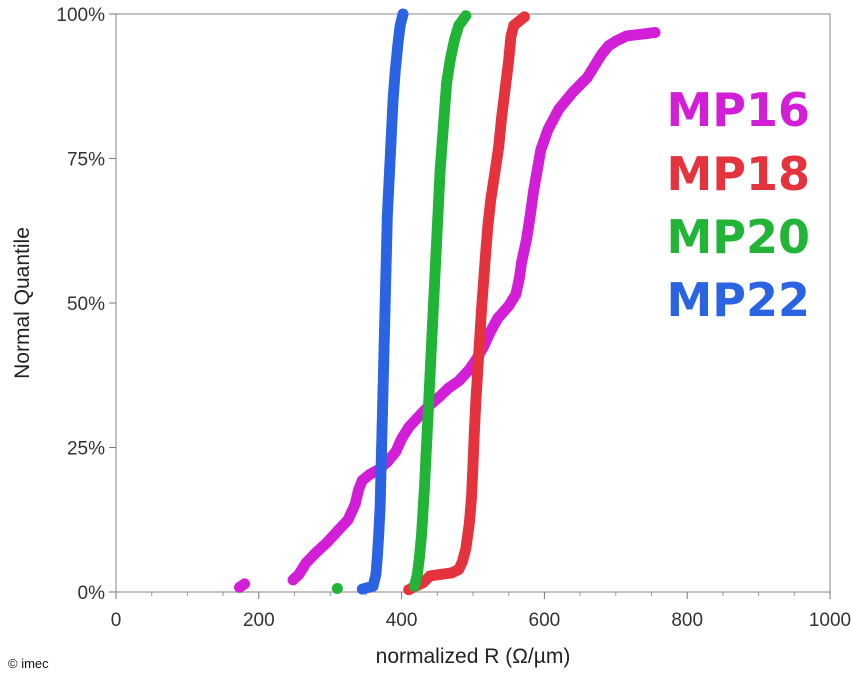  I want to click on copyright-notice: © imec, so click(28, 663).